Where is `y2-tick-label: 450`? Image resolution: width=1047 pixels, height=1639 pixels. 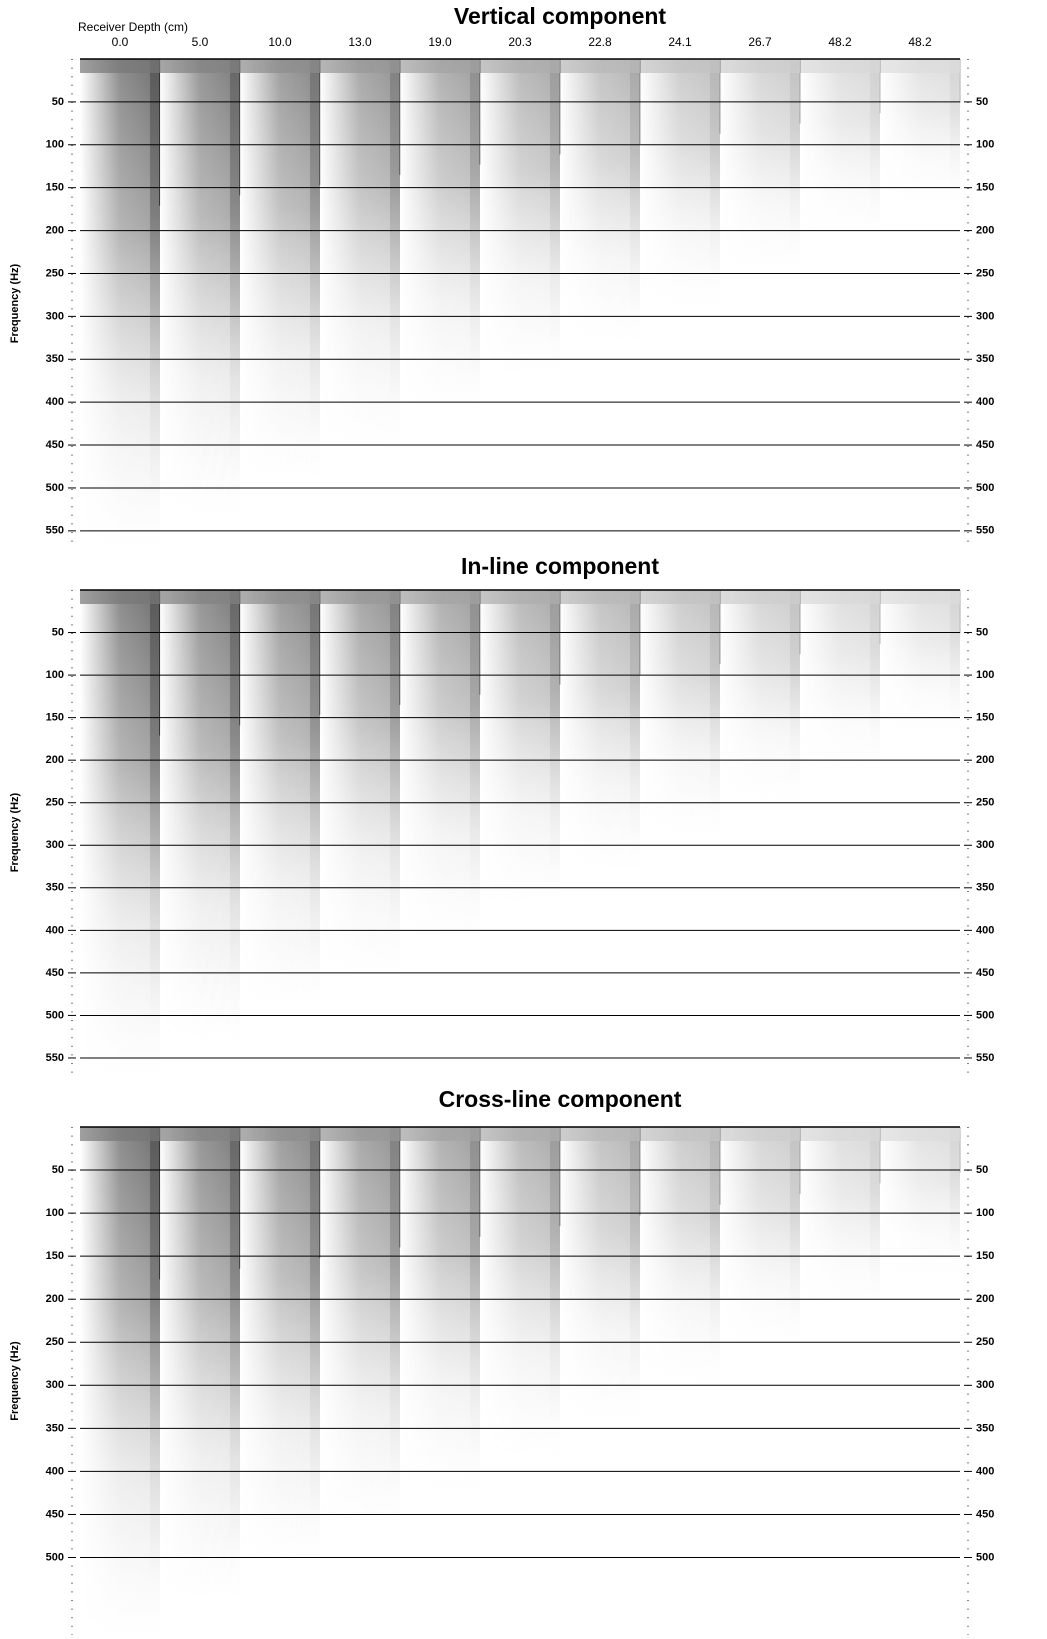
y2-tick-label: 450 is located at coordinates (985, 445).